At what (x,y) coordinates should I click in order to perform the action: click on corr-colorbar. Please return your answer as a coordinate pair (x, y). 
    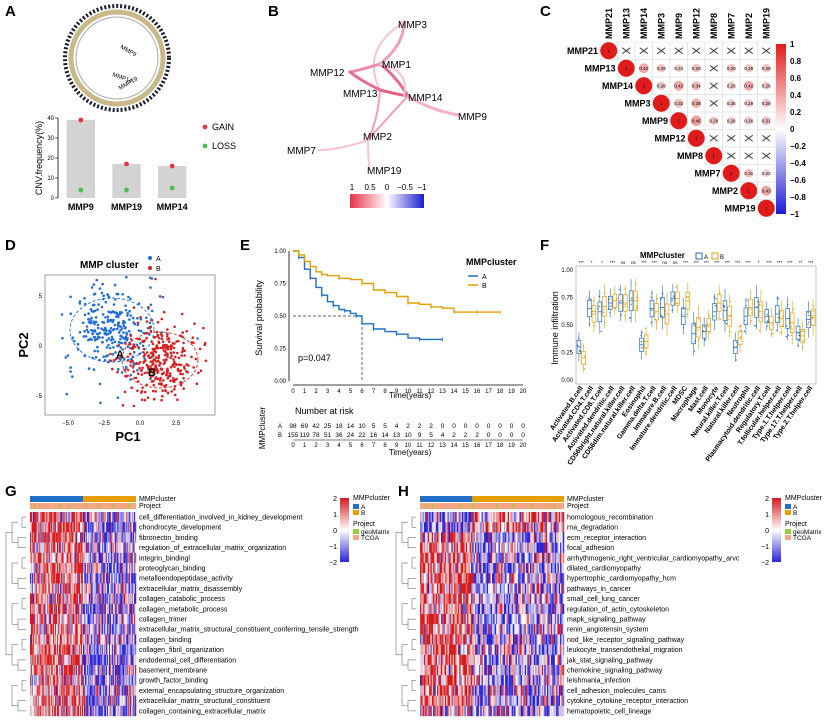
    Looking at the image, I should click on (781, 129).